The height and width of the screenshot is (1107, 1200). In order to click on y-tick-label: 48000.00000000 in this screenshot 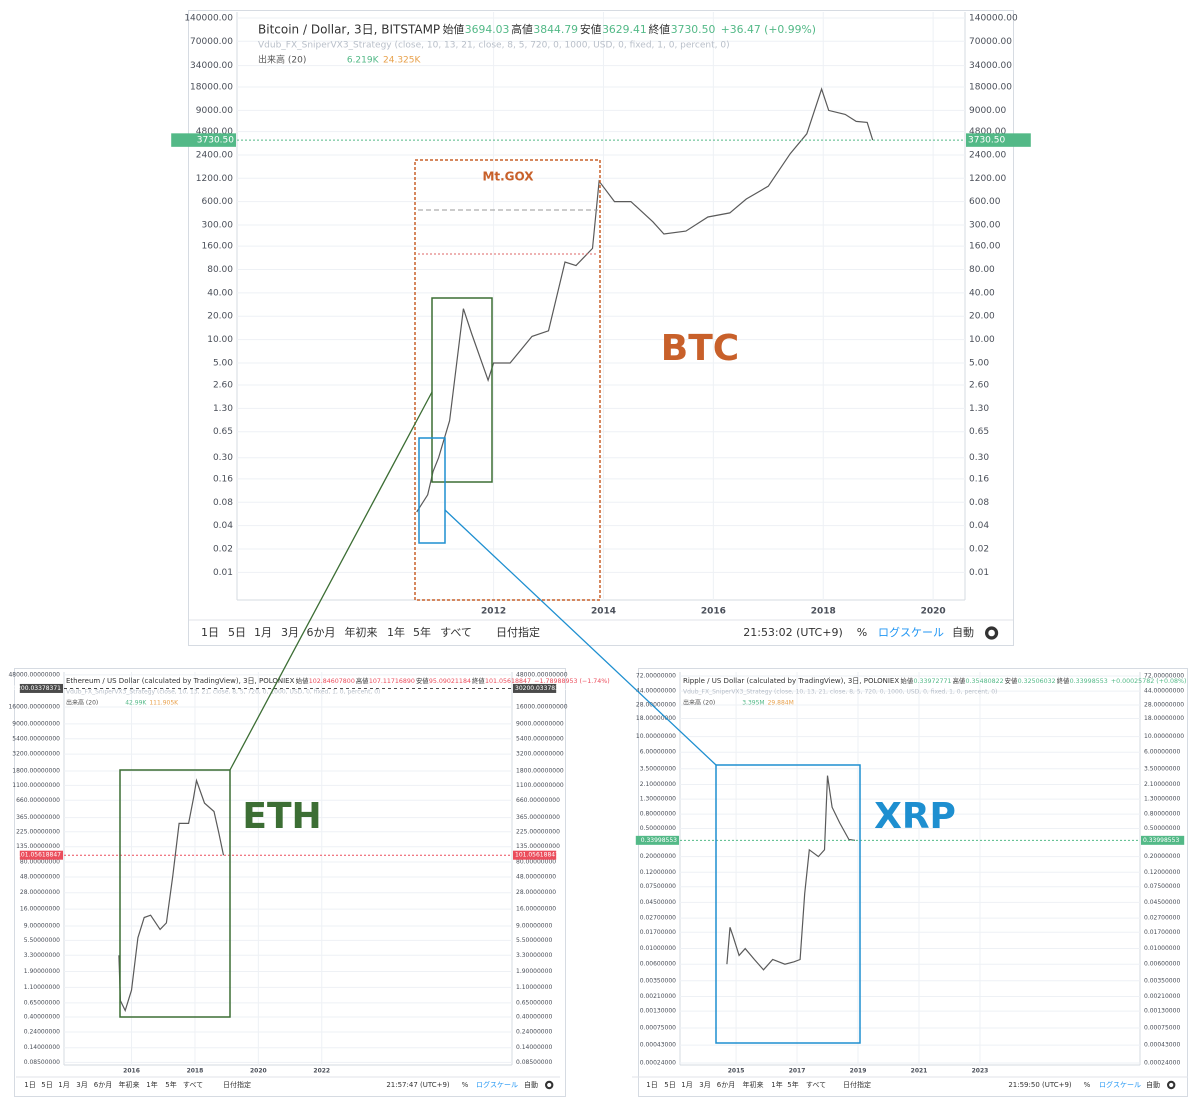, I will do `click(34, 674)`.